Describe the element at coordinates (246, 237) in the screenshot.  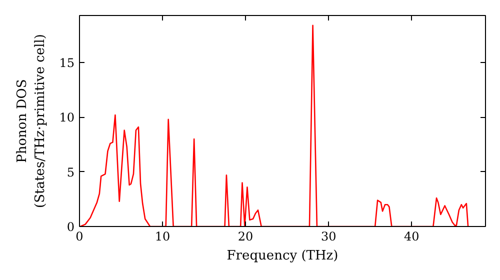
I see `x-tick-label: 20` at that location.